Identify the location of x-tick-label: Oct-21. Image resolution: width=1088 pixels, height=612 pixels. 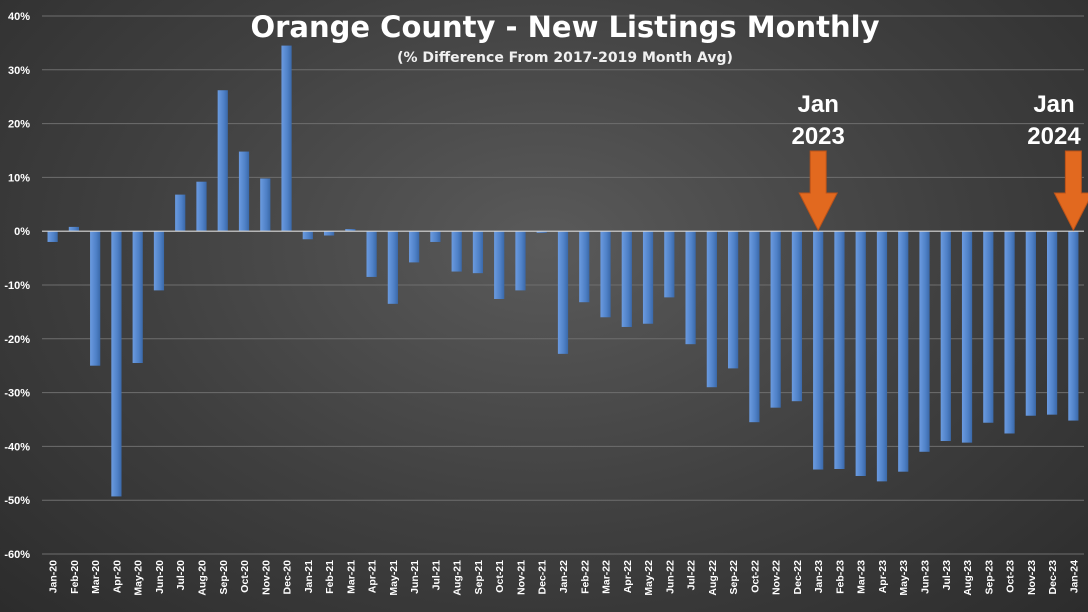
(500, 576).